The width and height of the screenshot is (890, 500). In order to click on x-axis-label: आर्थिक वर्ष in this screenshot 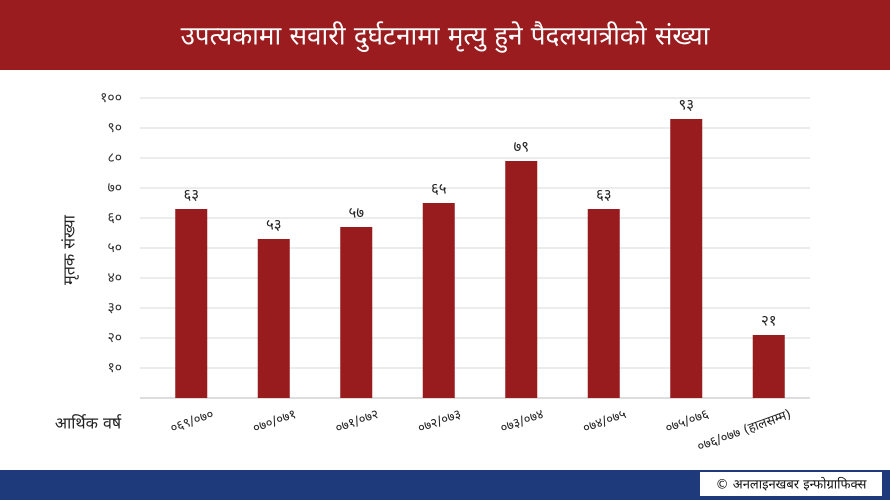, I will do `click(88, 423)`.